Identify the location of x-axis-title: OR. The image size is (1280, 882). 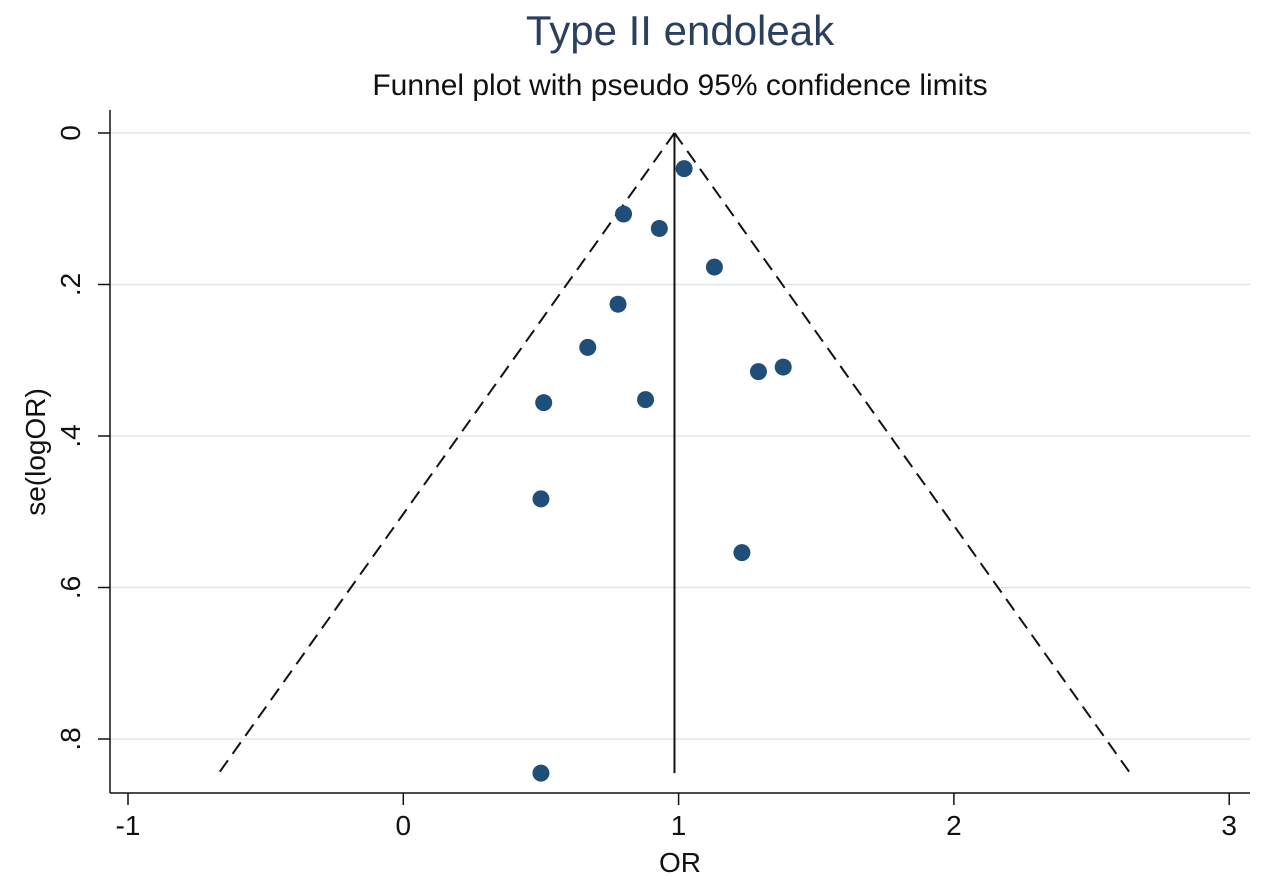
(680, 862).